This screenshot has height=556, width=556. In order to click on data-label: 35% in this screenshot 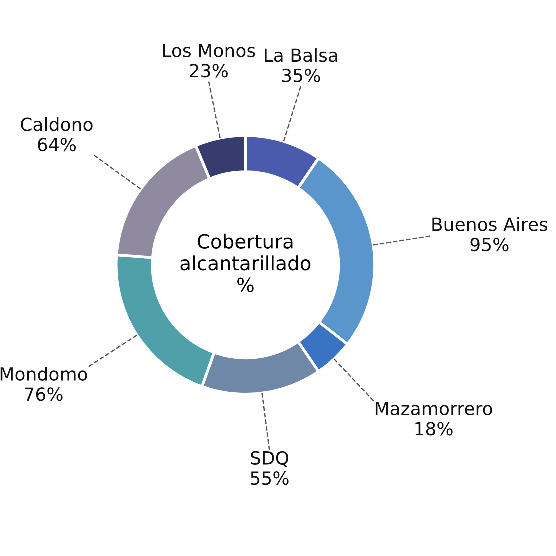, I will do `click(301, 75)`.